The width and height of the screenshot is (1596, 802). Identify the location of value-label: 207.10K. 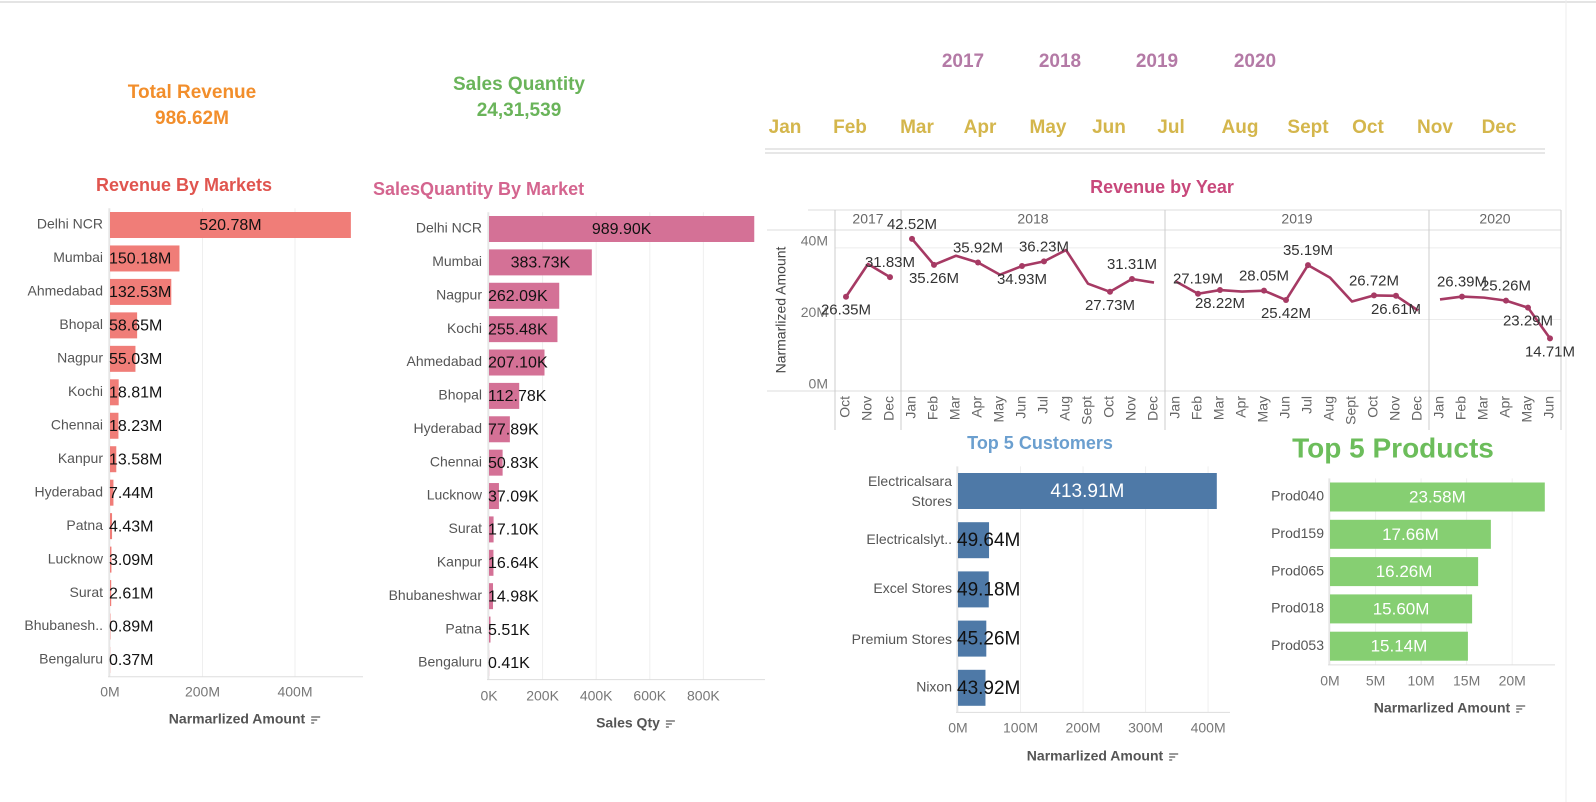
(518, 363).